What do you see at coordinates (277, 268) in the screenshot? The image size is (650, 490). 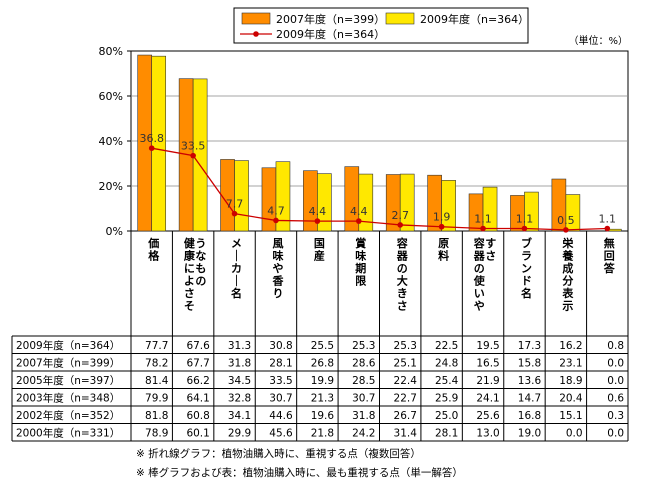 I see `category-label: 風味や香り` at bounding box center [277, 268].